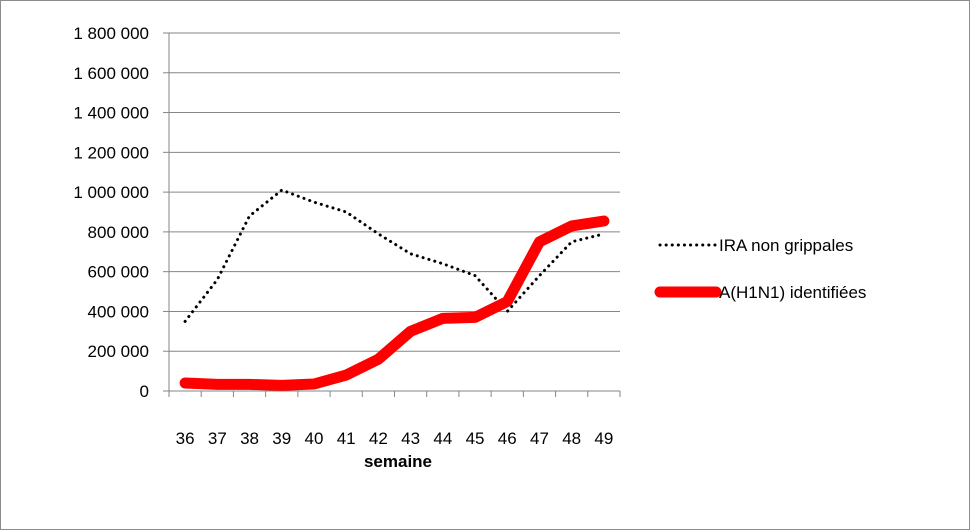  I want to click on y-tick-label: 200 000, so click(118, 351).